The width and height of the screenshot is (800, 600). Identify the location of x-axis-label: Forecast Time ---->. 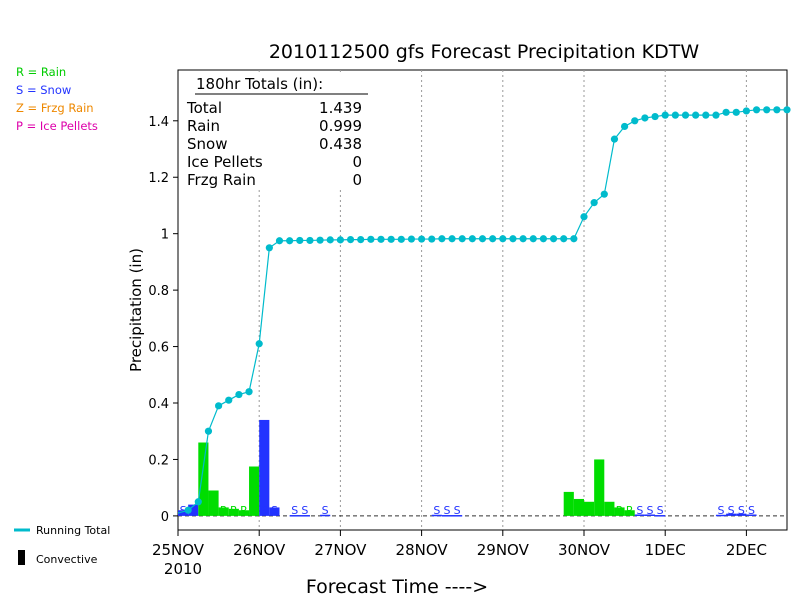
(397, 587).